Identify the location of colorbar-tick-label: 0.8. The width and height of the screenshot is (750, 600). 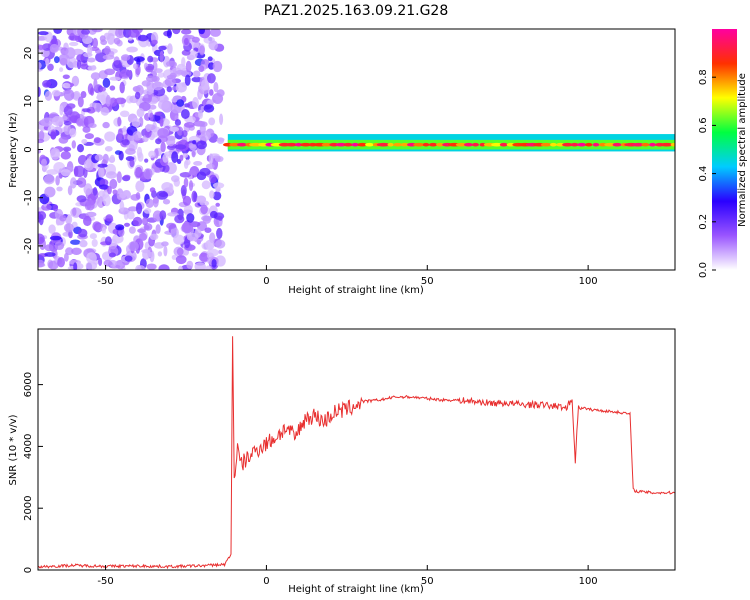
(703, 77).